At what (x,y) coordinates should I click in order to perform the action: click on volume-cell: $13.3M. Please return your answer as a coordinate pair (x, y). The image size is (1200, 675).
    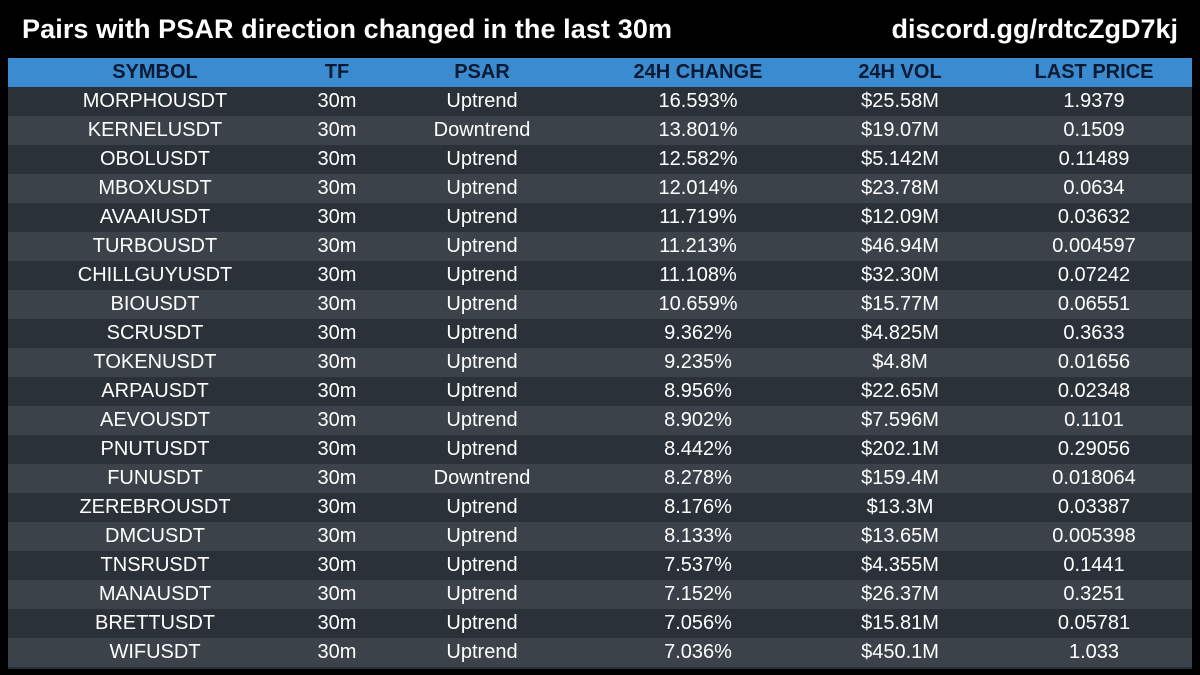
    Looking at the image, I should click on (900, 507).